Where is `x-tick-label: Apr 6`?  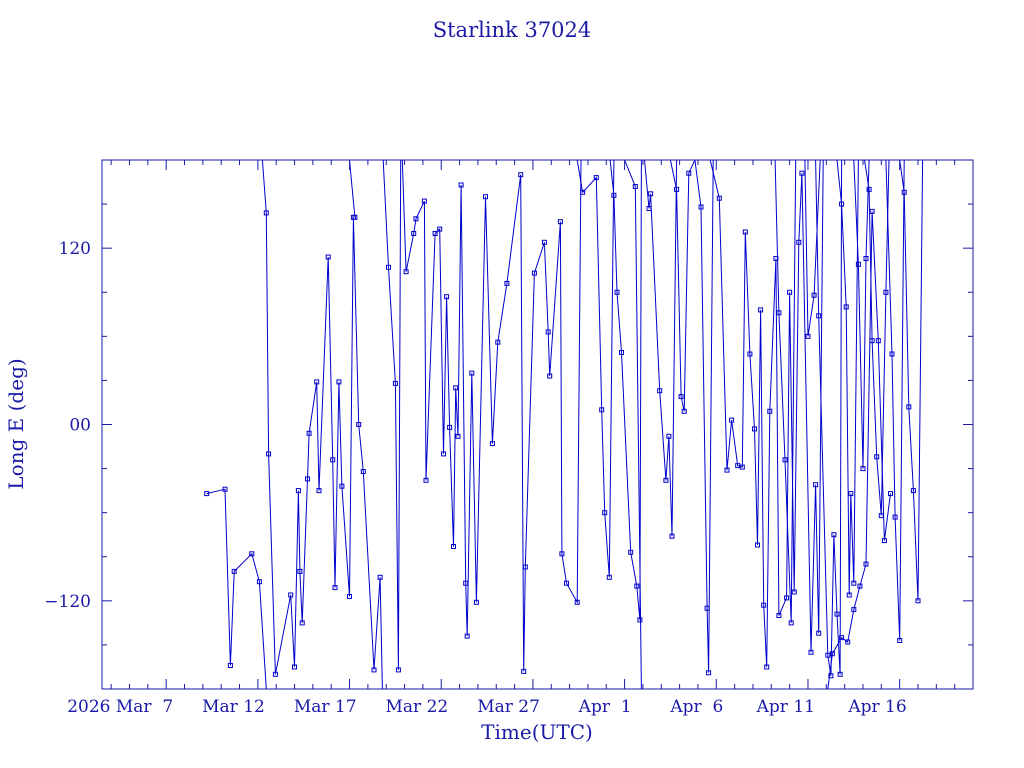
x-tick-label: Apr 6 is located at coordinates (696, 707).